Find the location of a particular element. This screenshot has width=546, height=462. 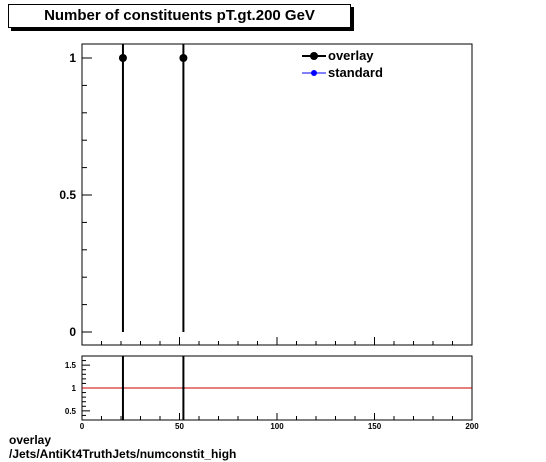

y-tick-label: 0 is located at coordinates (72, 332).